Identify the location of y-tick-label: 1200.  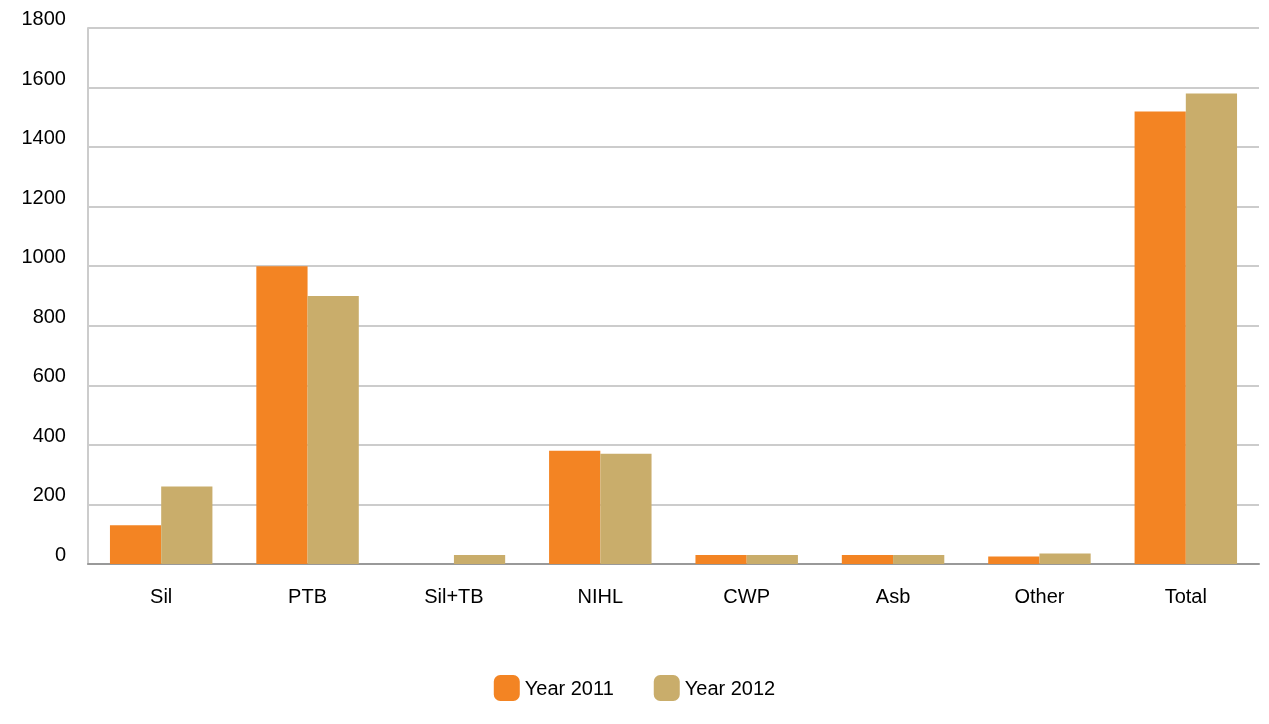
(43, 196).